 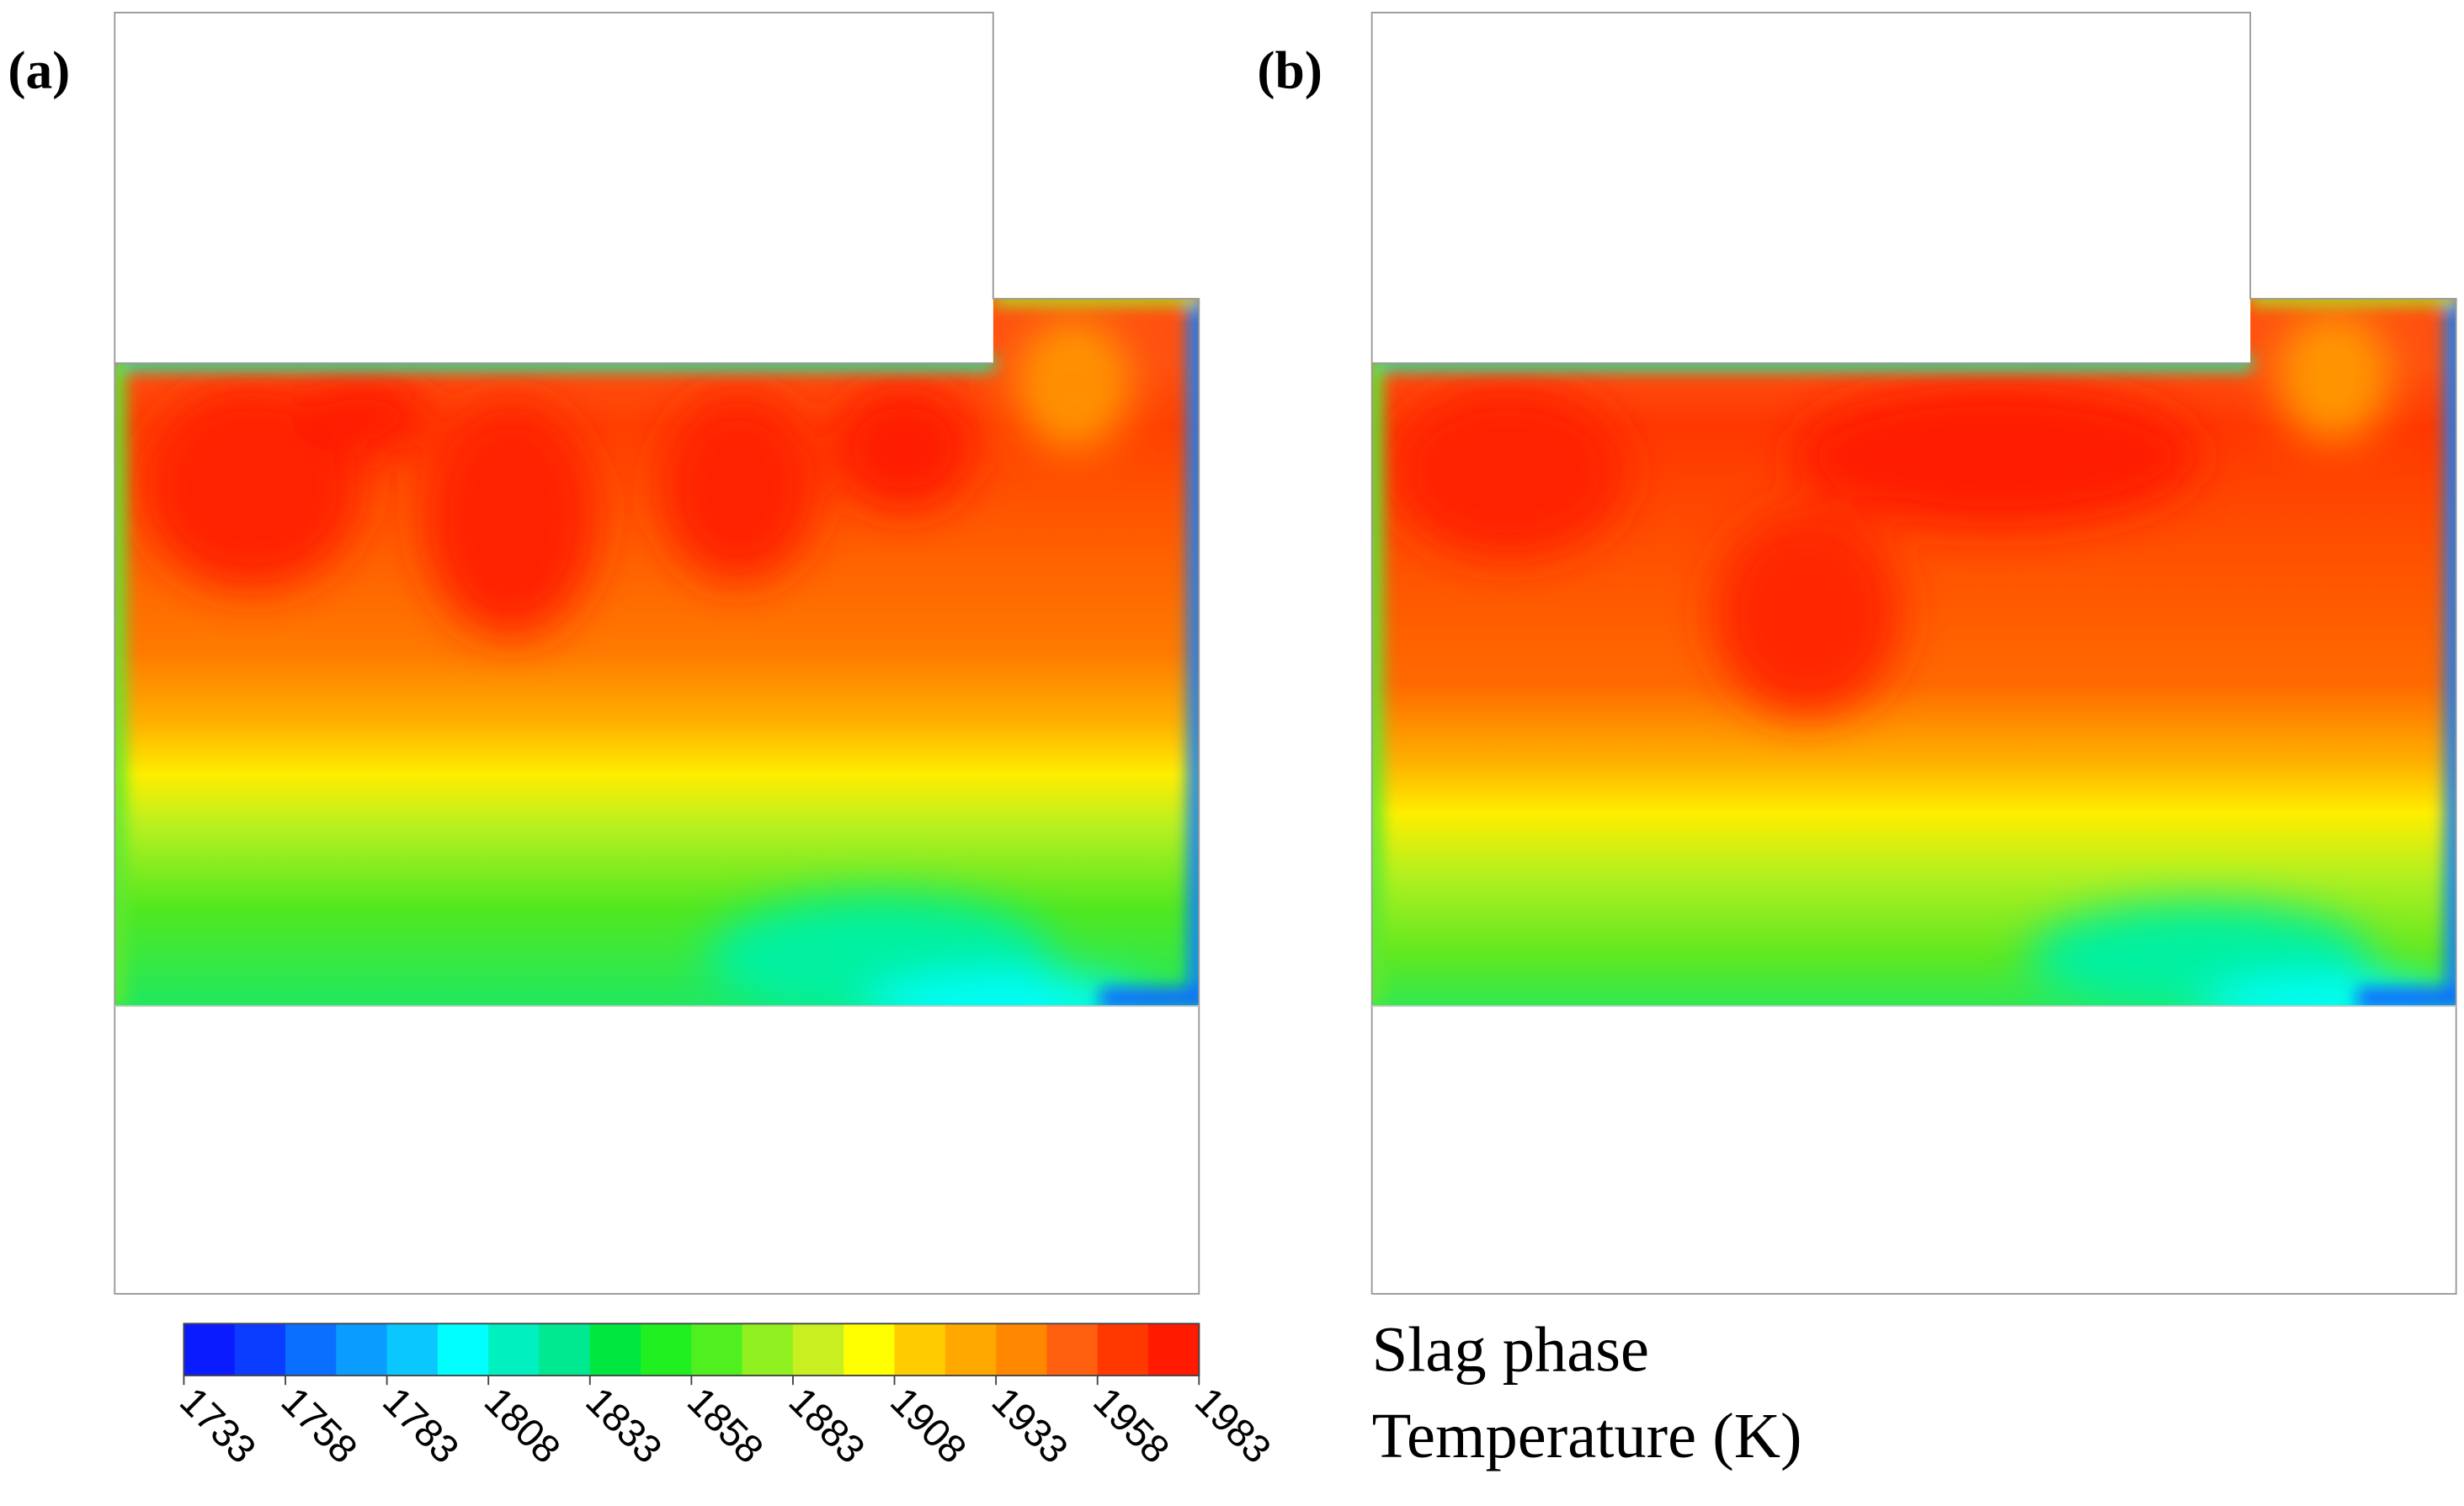 What do you see at coordinates (928, 1425) in the screenshot?
I see `colorbar-tick-label: 1908` at bounding box center [928, 1425].